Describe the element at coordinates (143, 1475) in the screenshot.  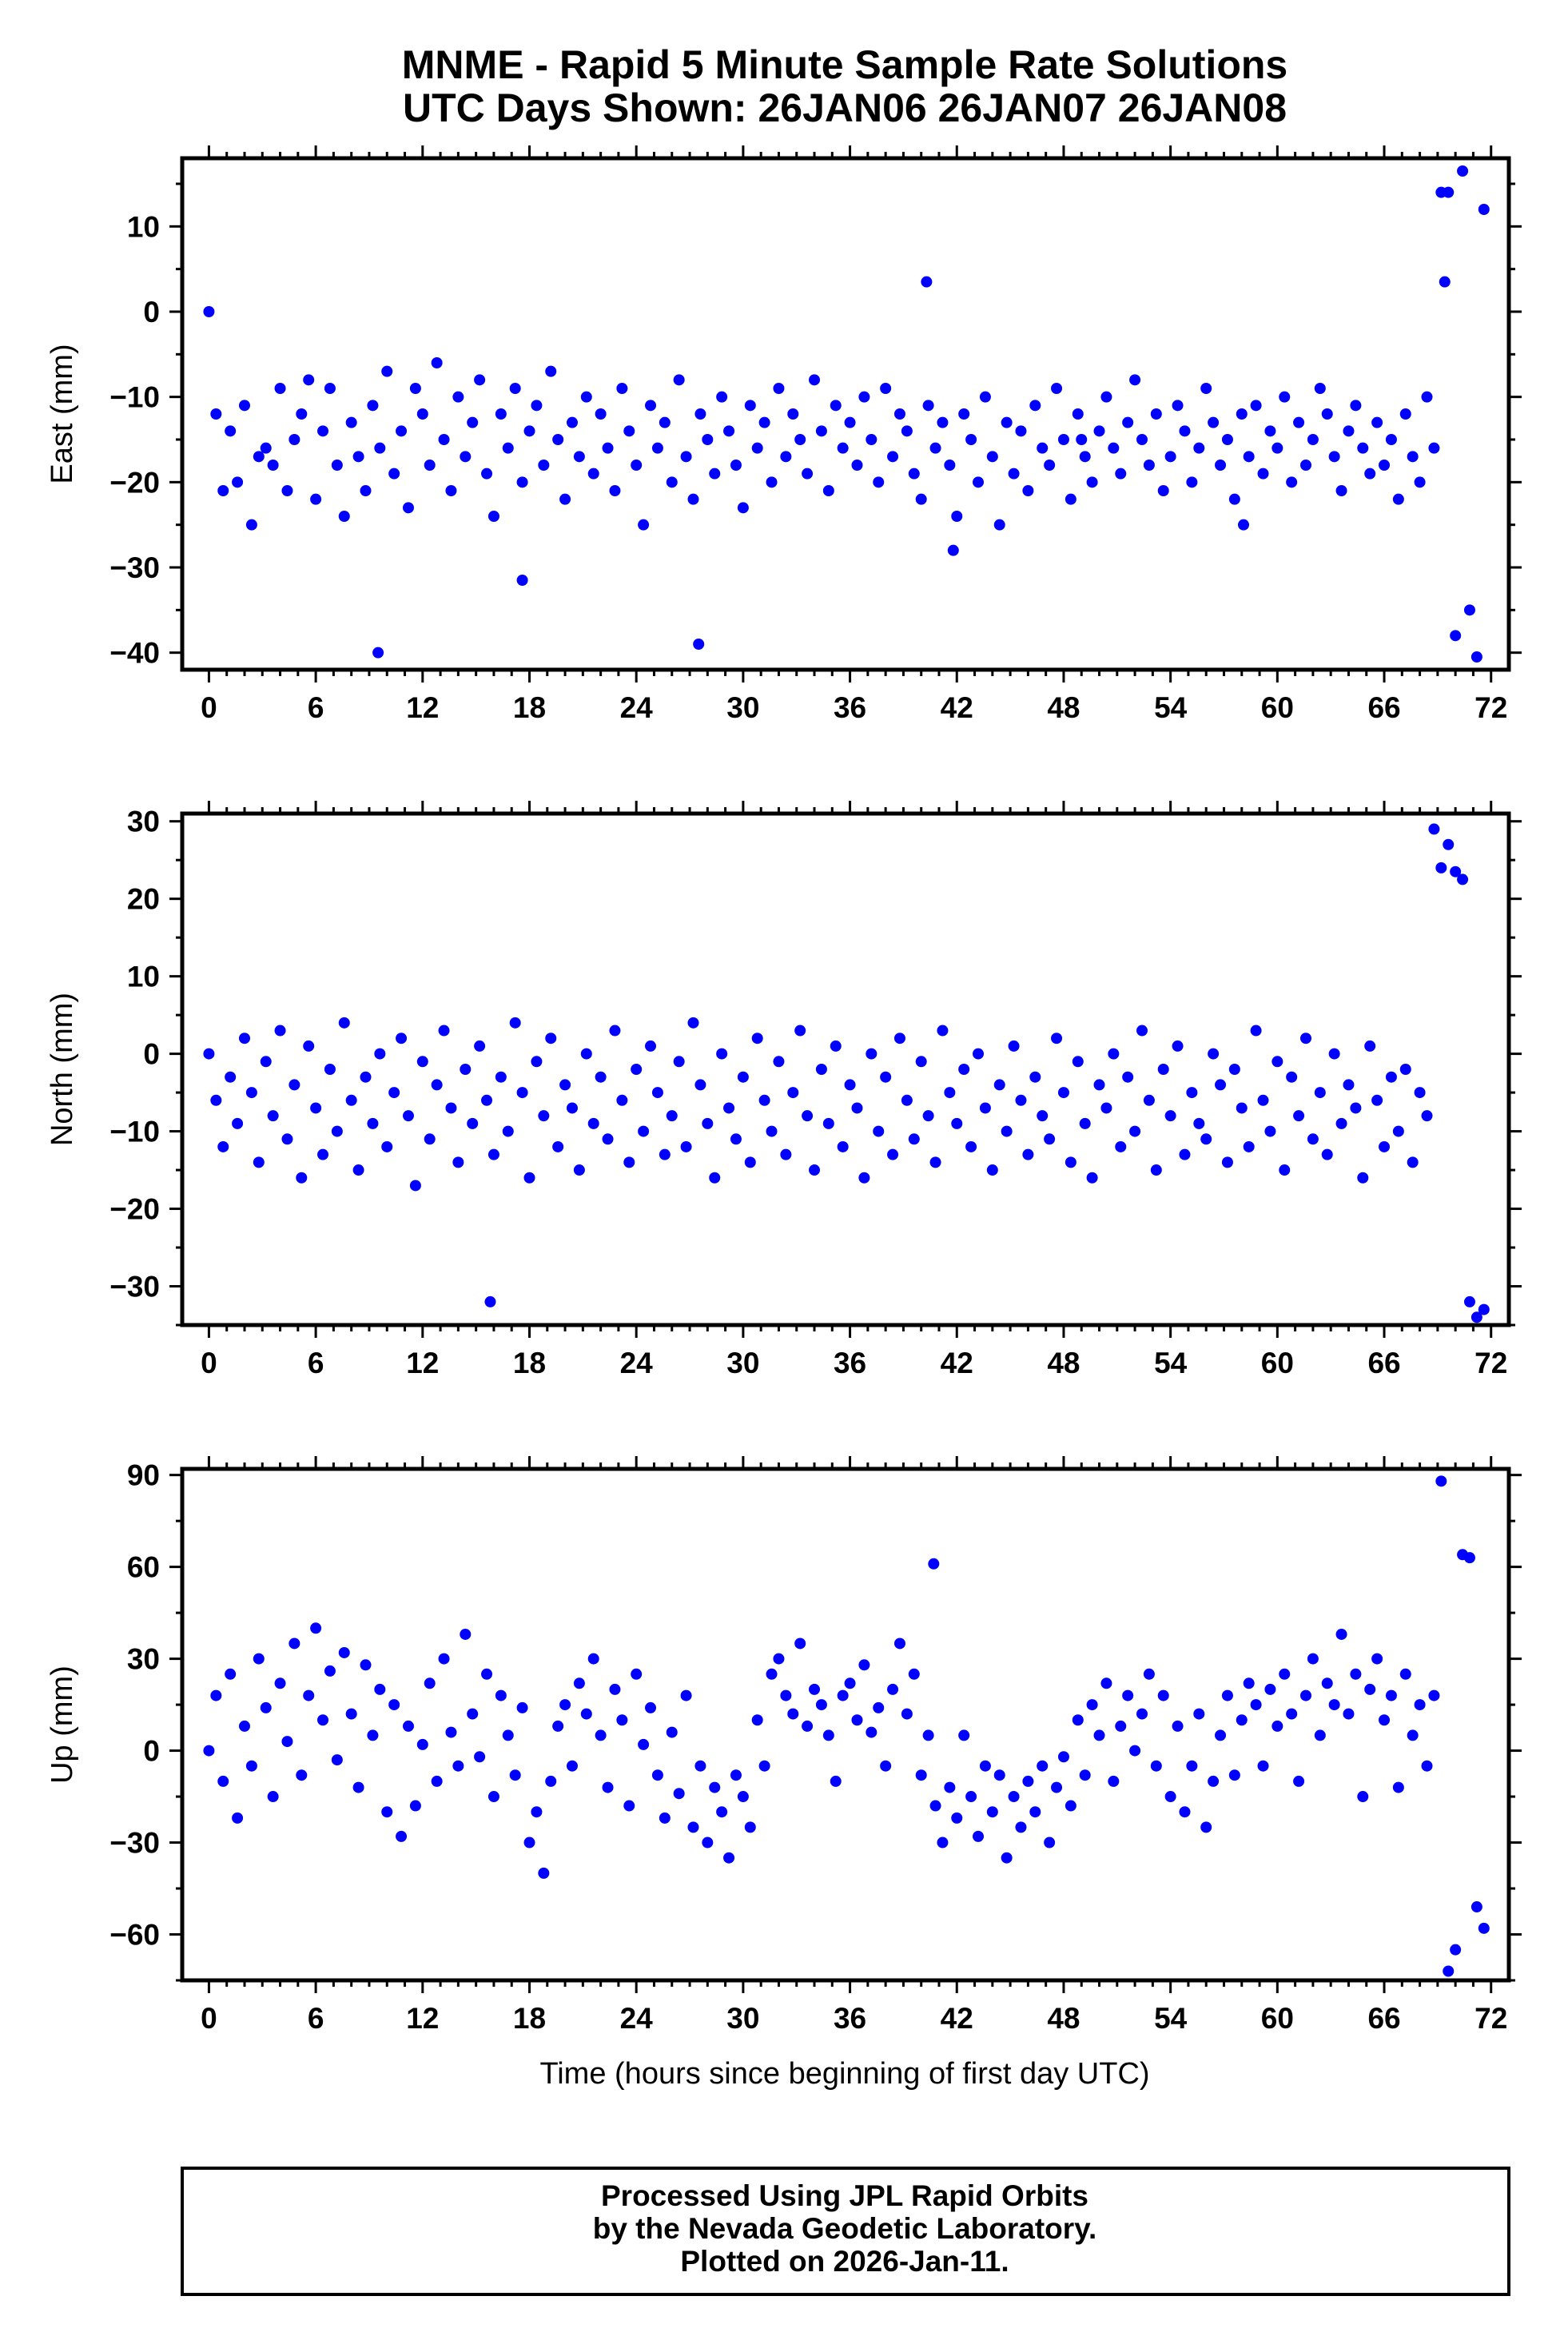
I see `up-y-tick-label: 90` at that location.